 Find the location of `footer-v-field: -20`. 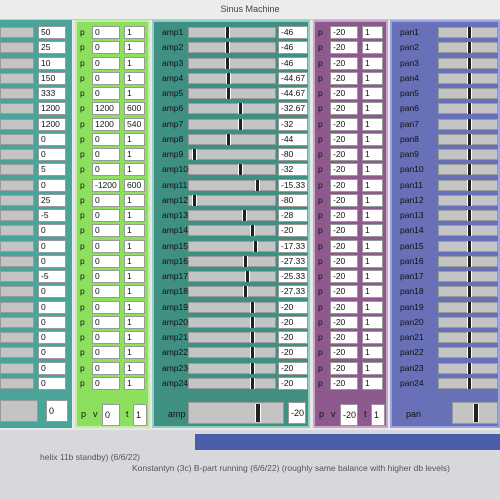

footer-v-field: -20 is located at coordinates (349, 415).